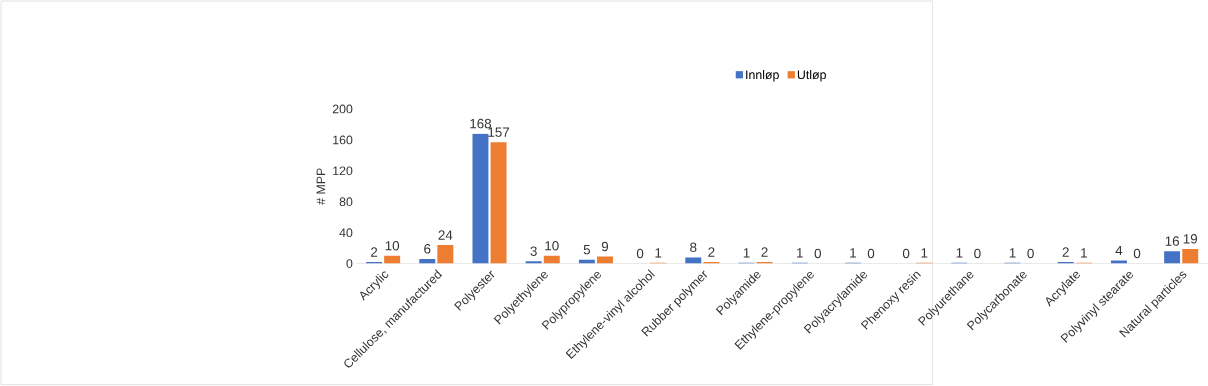 The width and height of the screenshot is (1208, 386). Describe the element at coordinates (346, 233) in the screenshot. I see `y-tick-label: 40` at that location.